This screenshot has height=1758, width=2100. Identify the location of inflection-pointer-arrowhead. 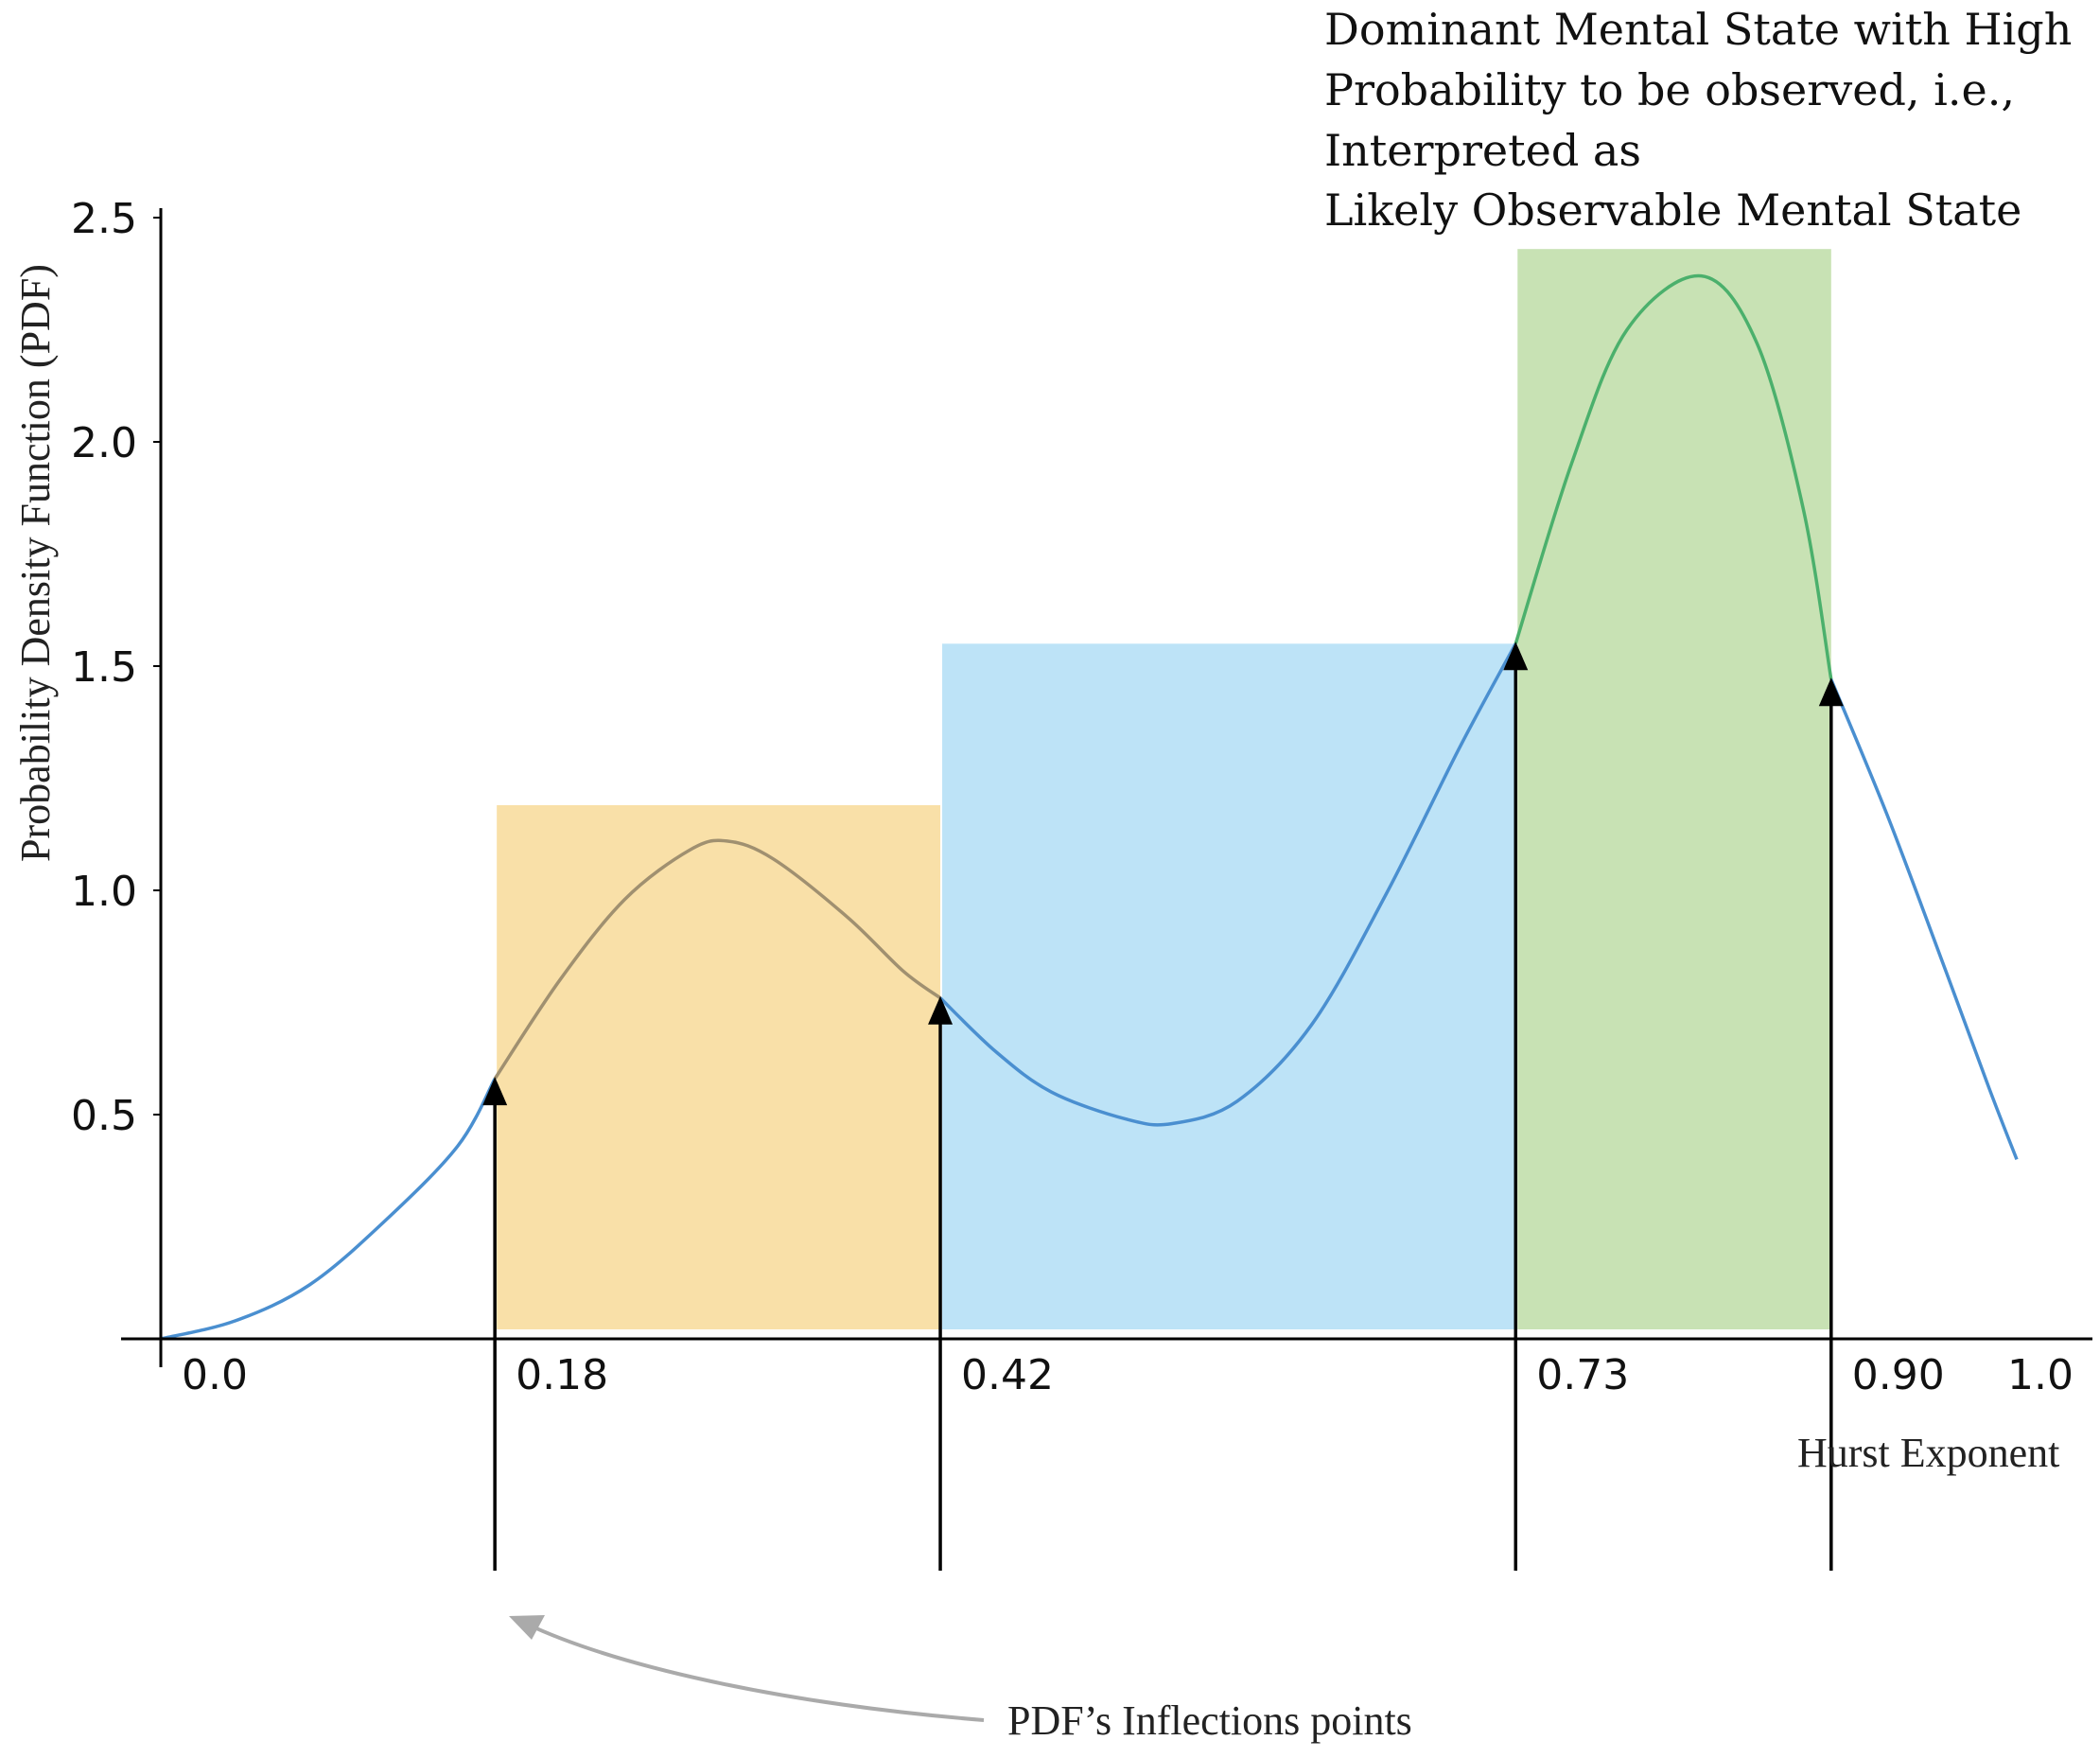
(527, 1628).